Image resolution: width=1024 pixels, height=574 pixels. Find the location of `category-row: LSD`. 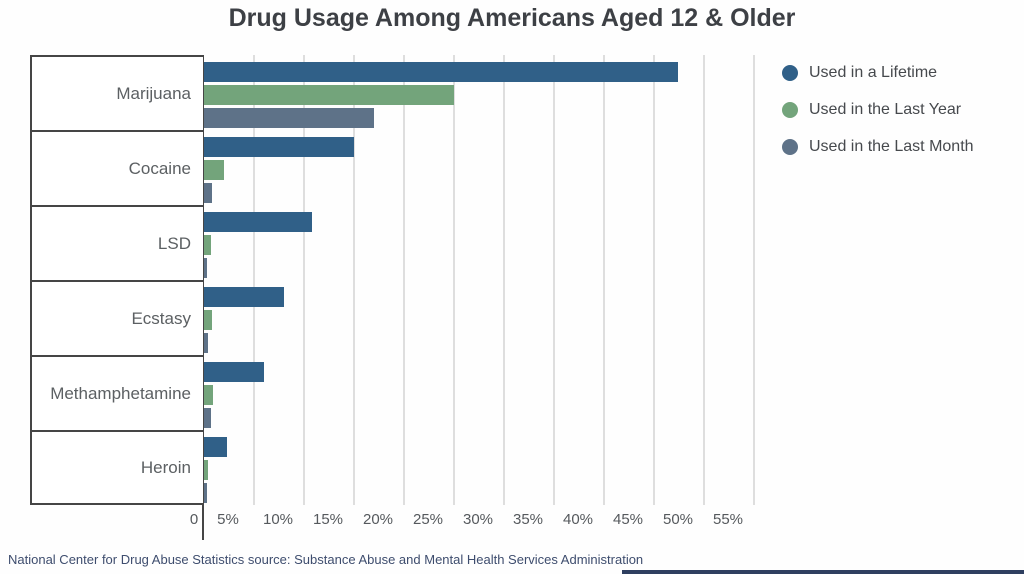

category-row: LSD is located at coordinates (512, 242).